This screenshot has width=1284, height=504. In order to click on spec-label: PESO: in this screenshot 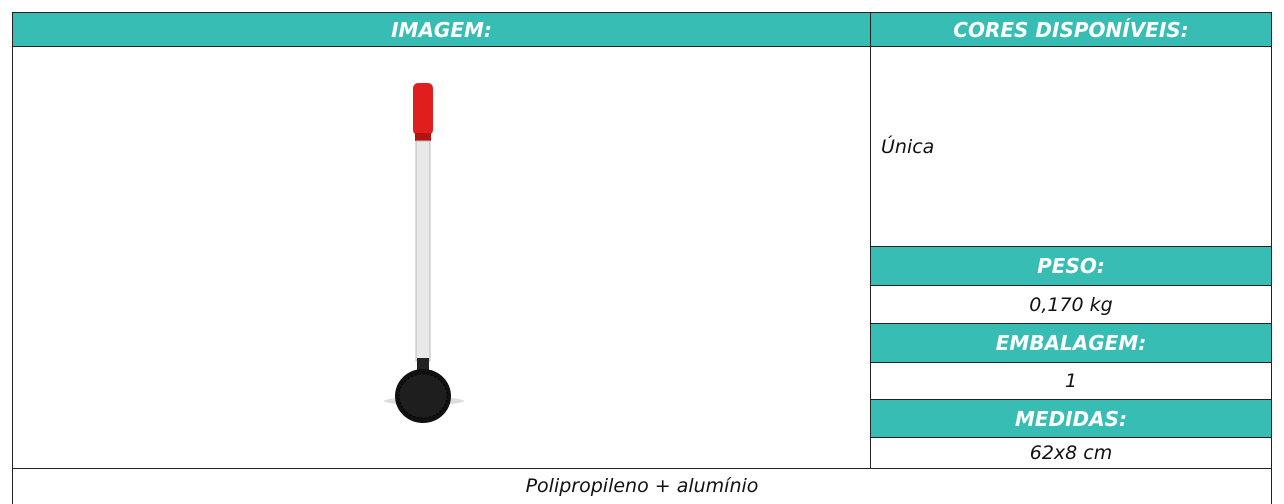, I will do `click(1071, 266)`.